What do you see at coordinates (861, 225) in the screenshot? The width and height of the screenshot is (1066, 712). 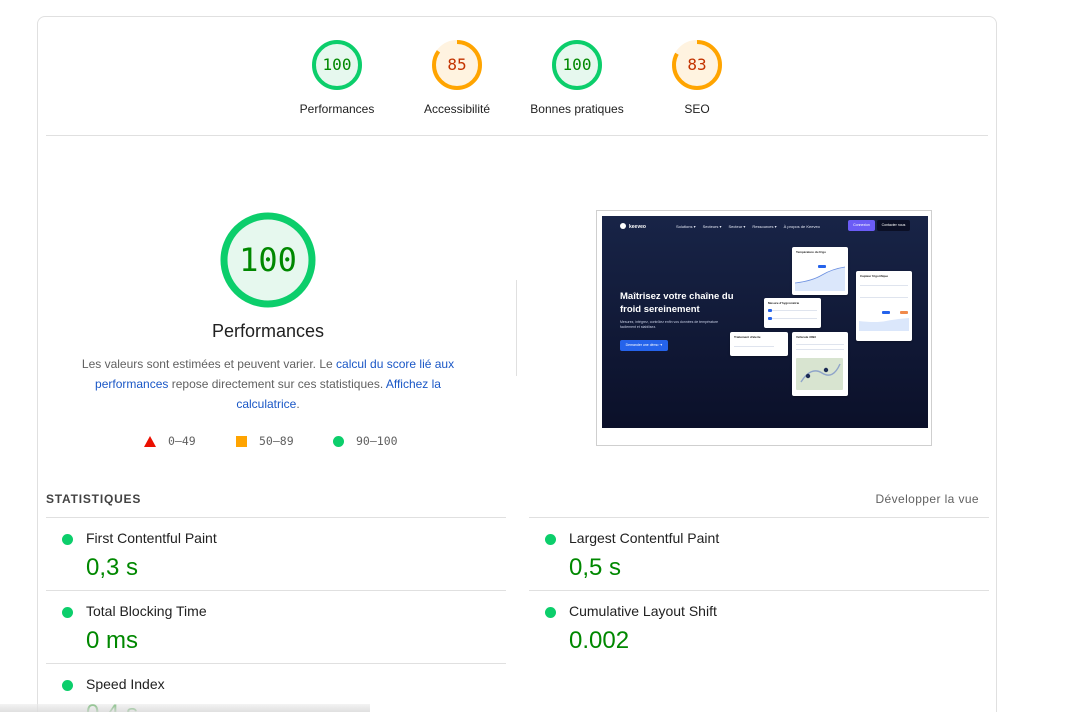 I see `site-login-button: Connexion` at bounding box center [861, 225].